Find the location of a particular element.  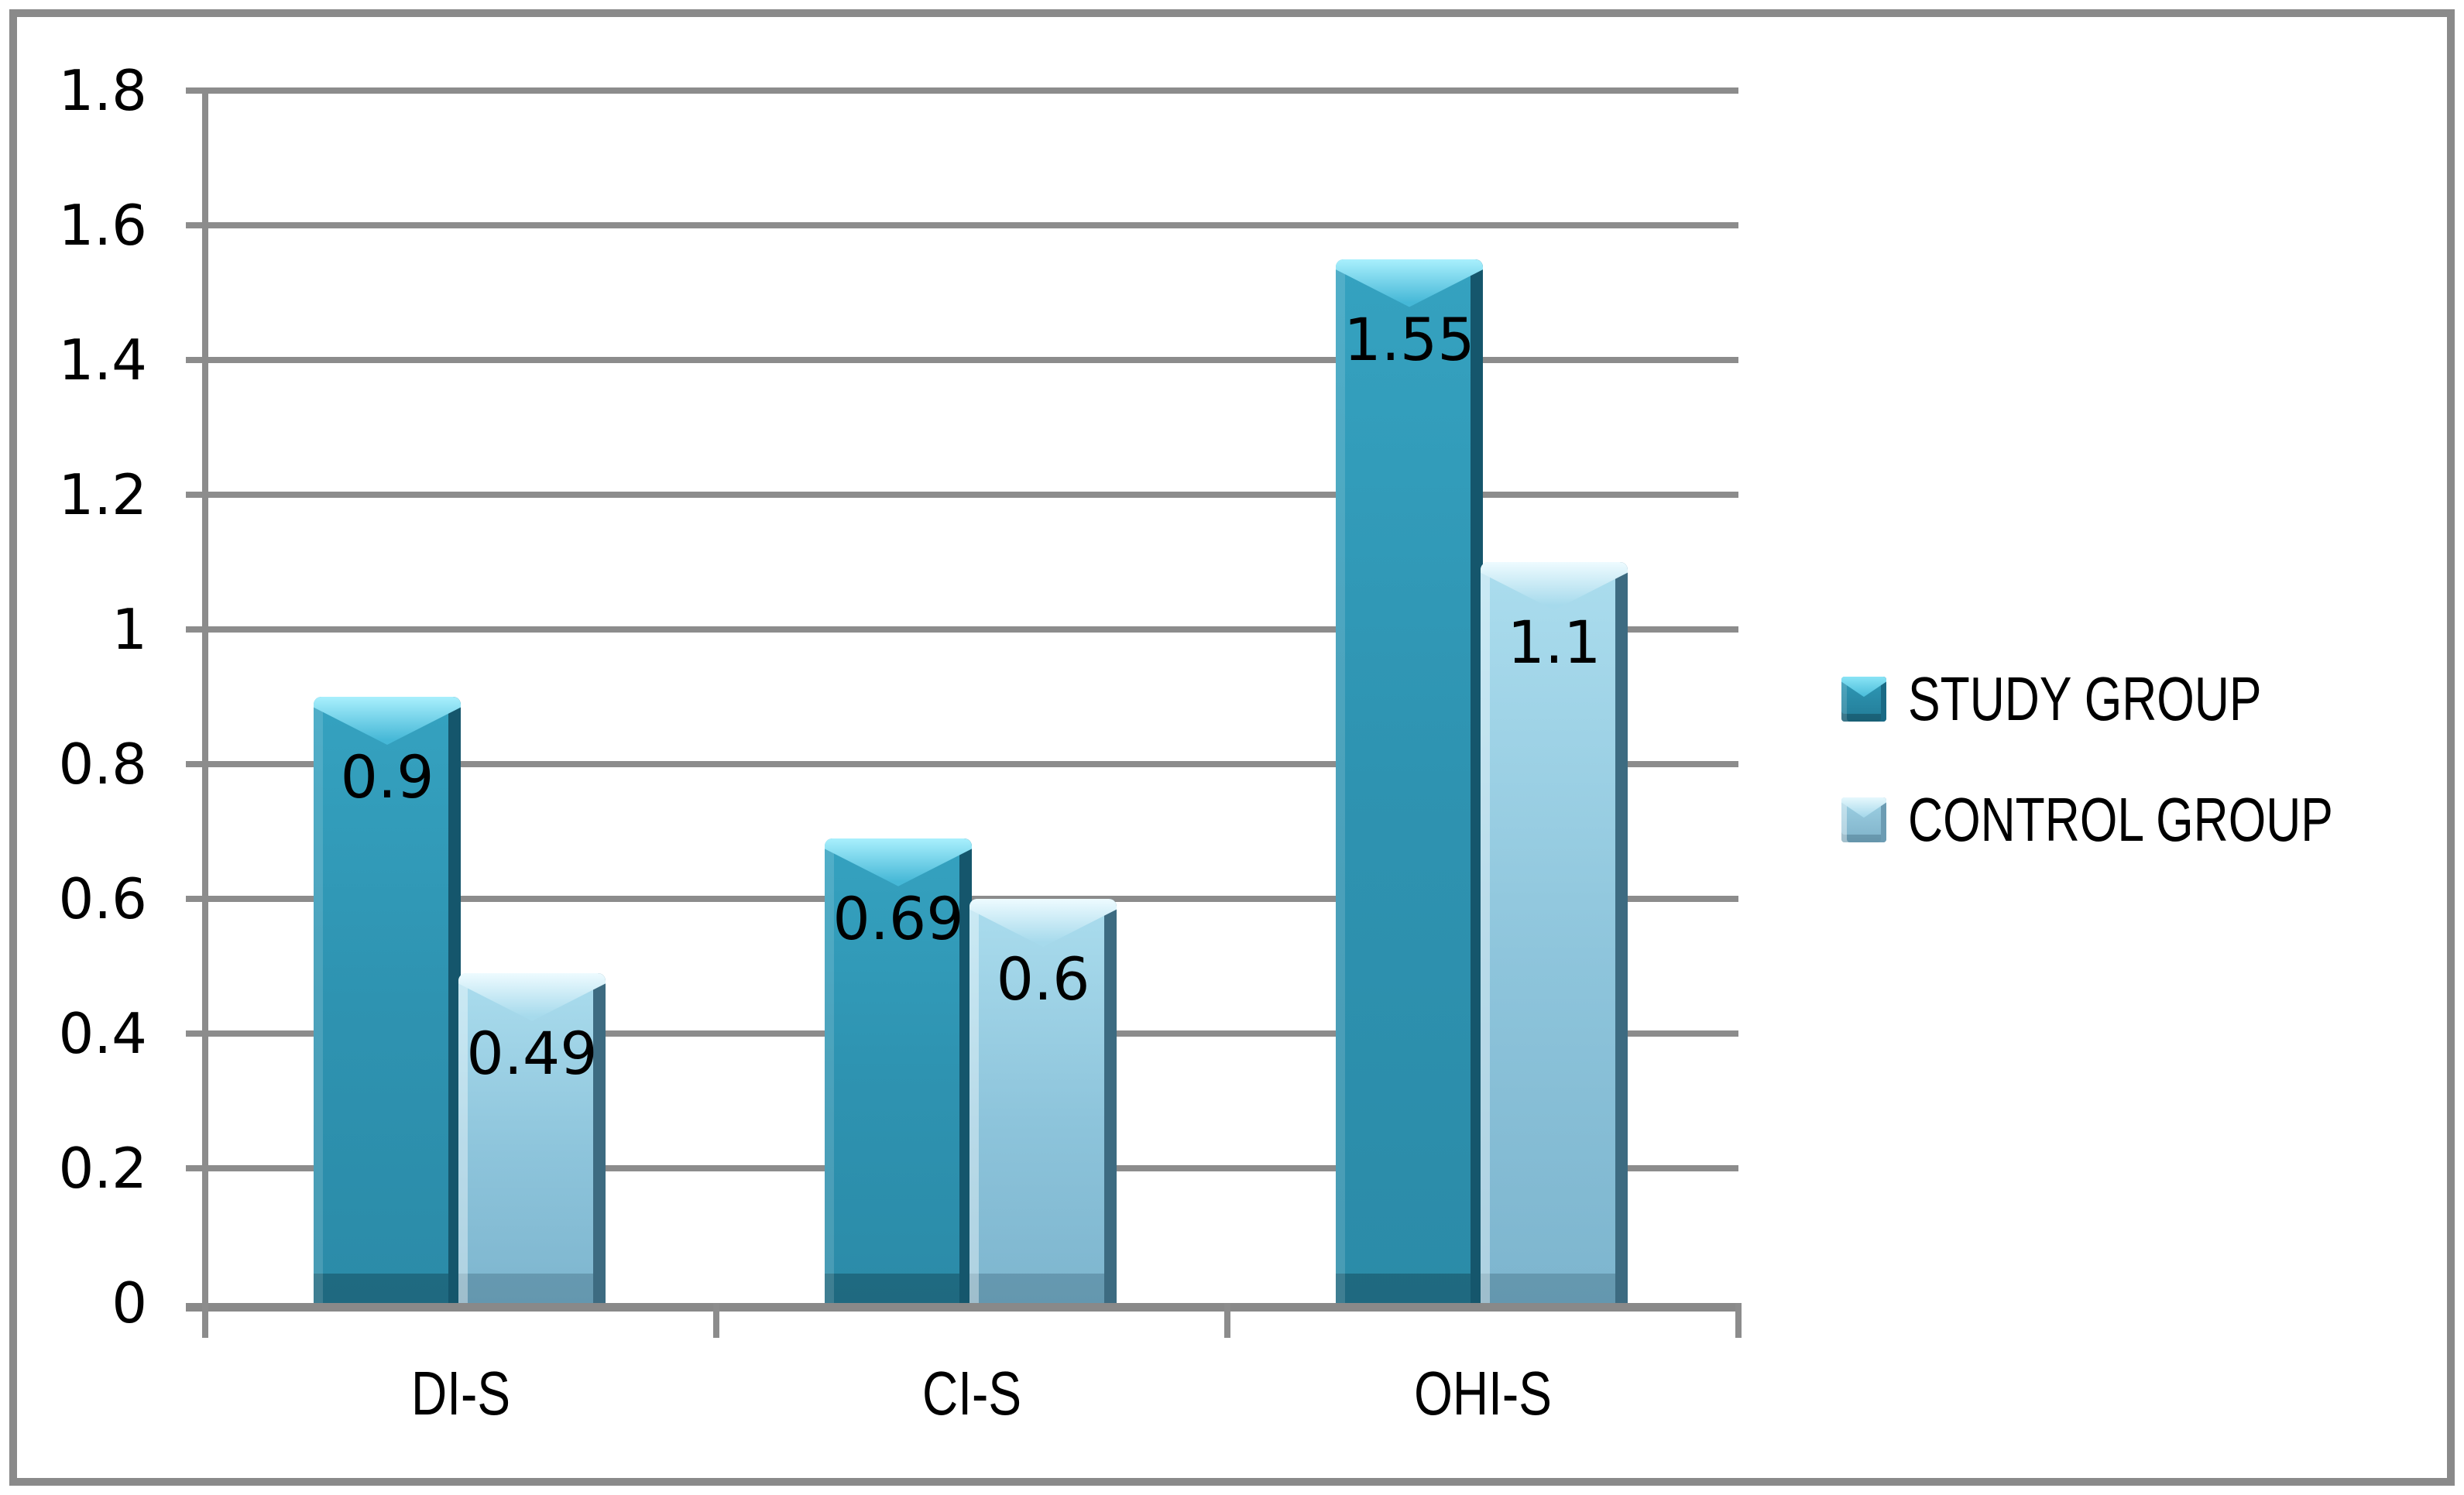

bar-control-group-ci-s is located at coordinates (1043, 1101).